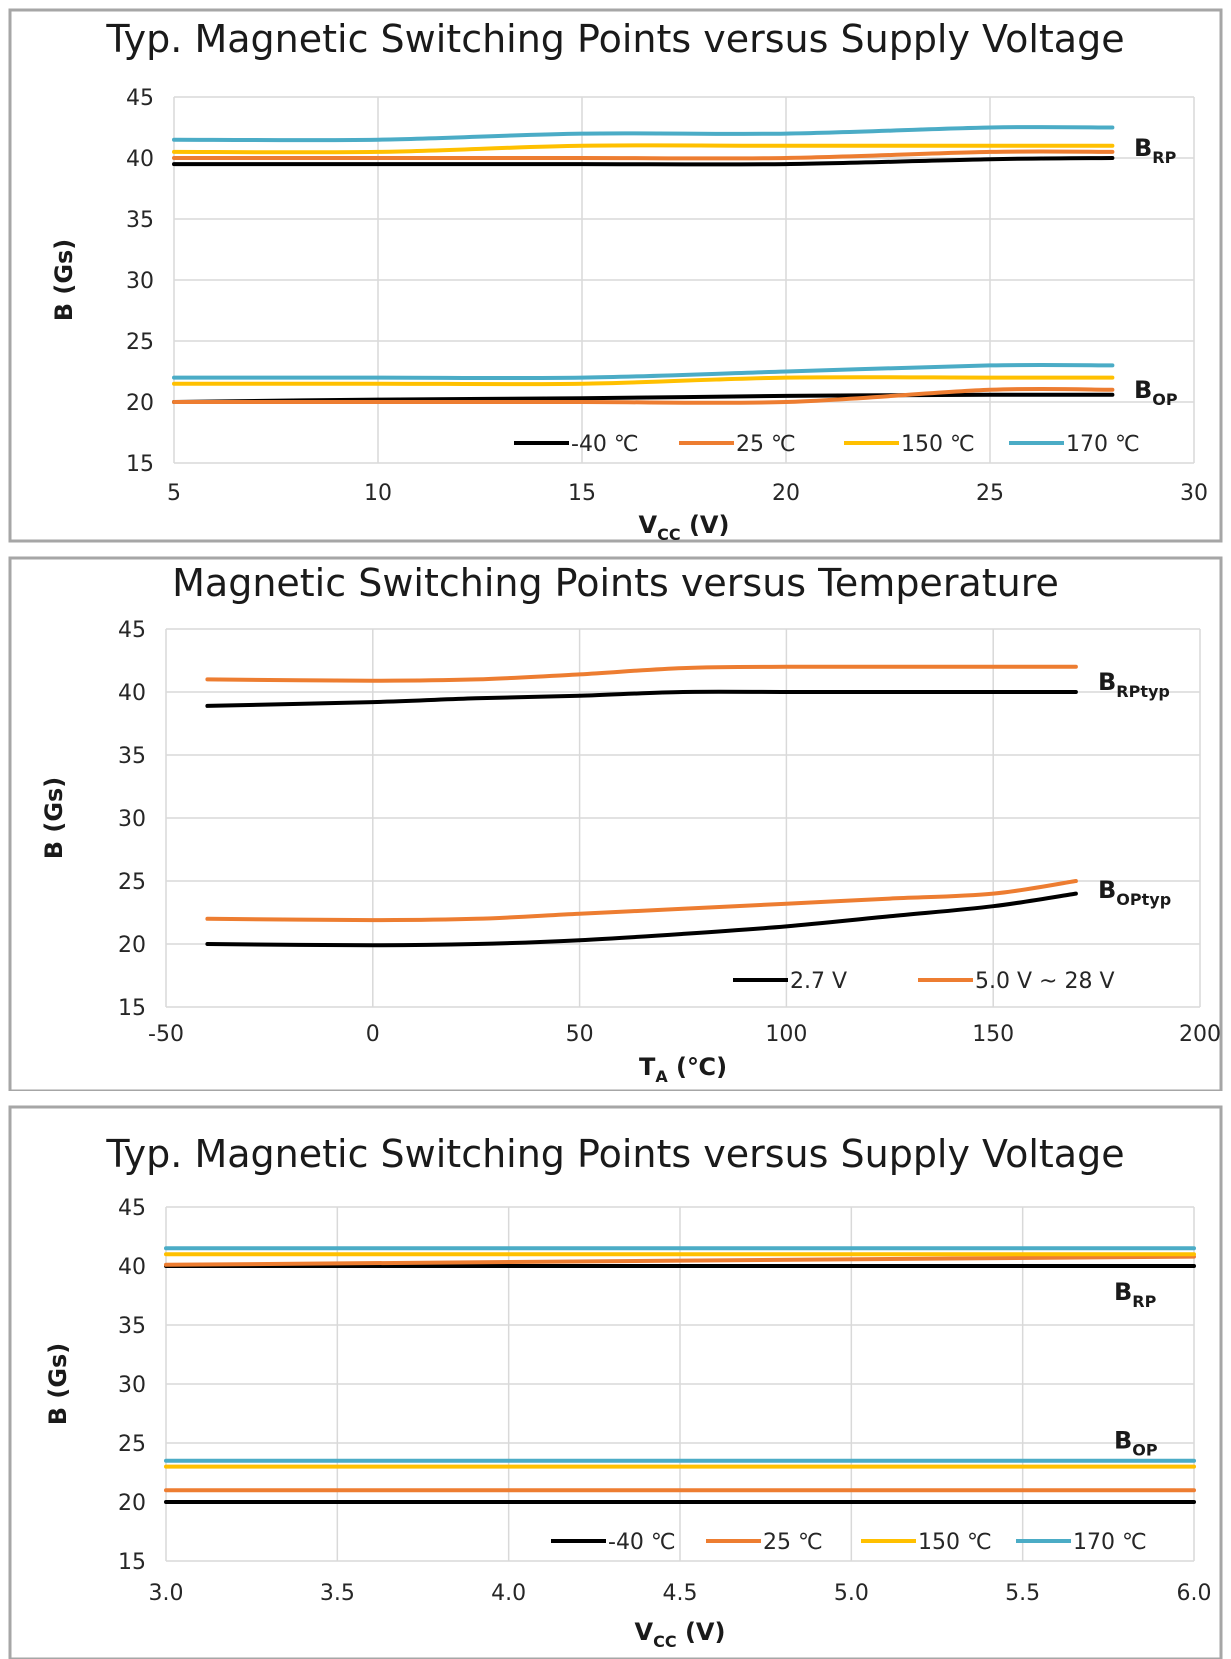 Image resolution: width=1231 pixels, height=1659 pixels. Describe the element at coordinates (680, 1593) in the screenshot. I see `x-tick-label: 4.5` at that location.